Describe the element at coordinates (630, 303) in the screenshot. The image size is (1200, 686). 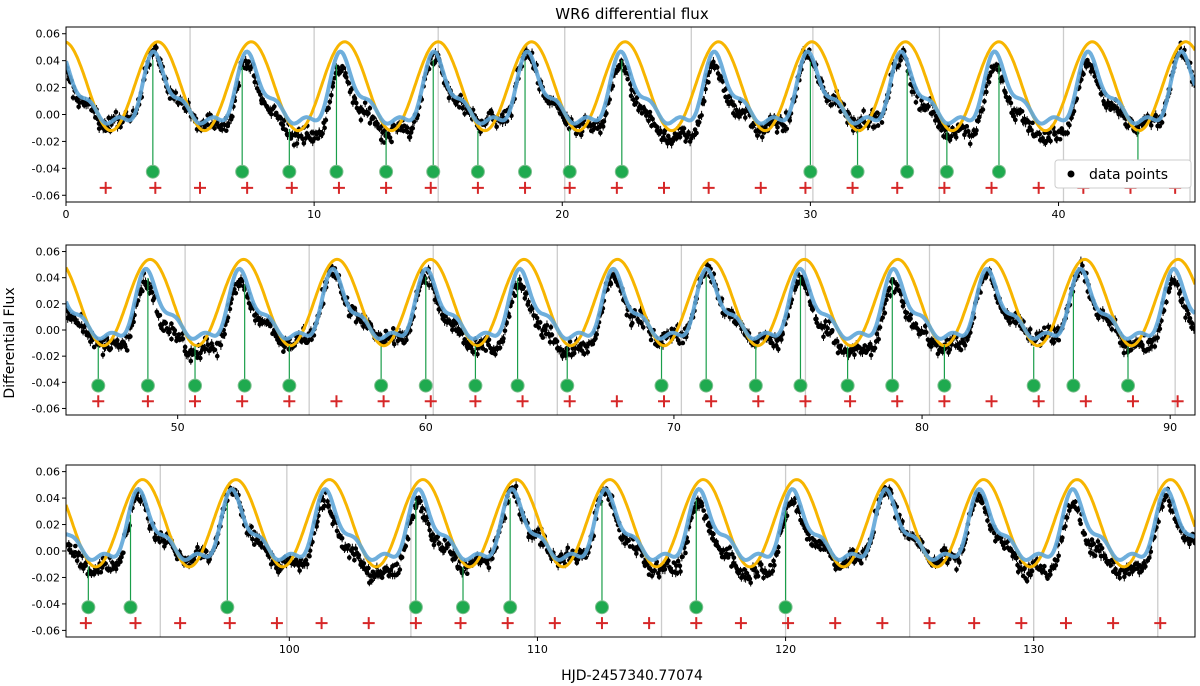
I see `model-curve` at that location.